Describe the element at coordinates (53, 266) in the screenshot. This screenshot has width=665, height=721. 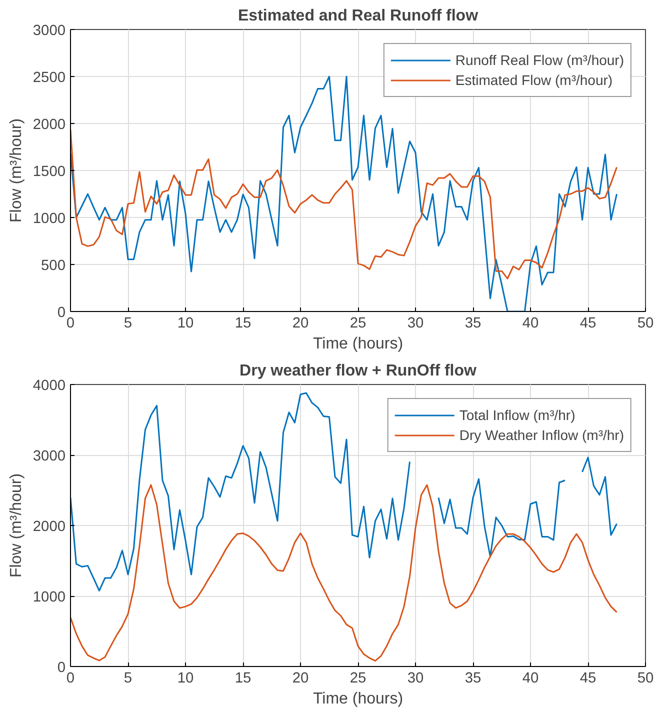
I see `y-tick-label: 500` at that location.